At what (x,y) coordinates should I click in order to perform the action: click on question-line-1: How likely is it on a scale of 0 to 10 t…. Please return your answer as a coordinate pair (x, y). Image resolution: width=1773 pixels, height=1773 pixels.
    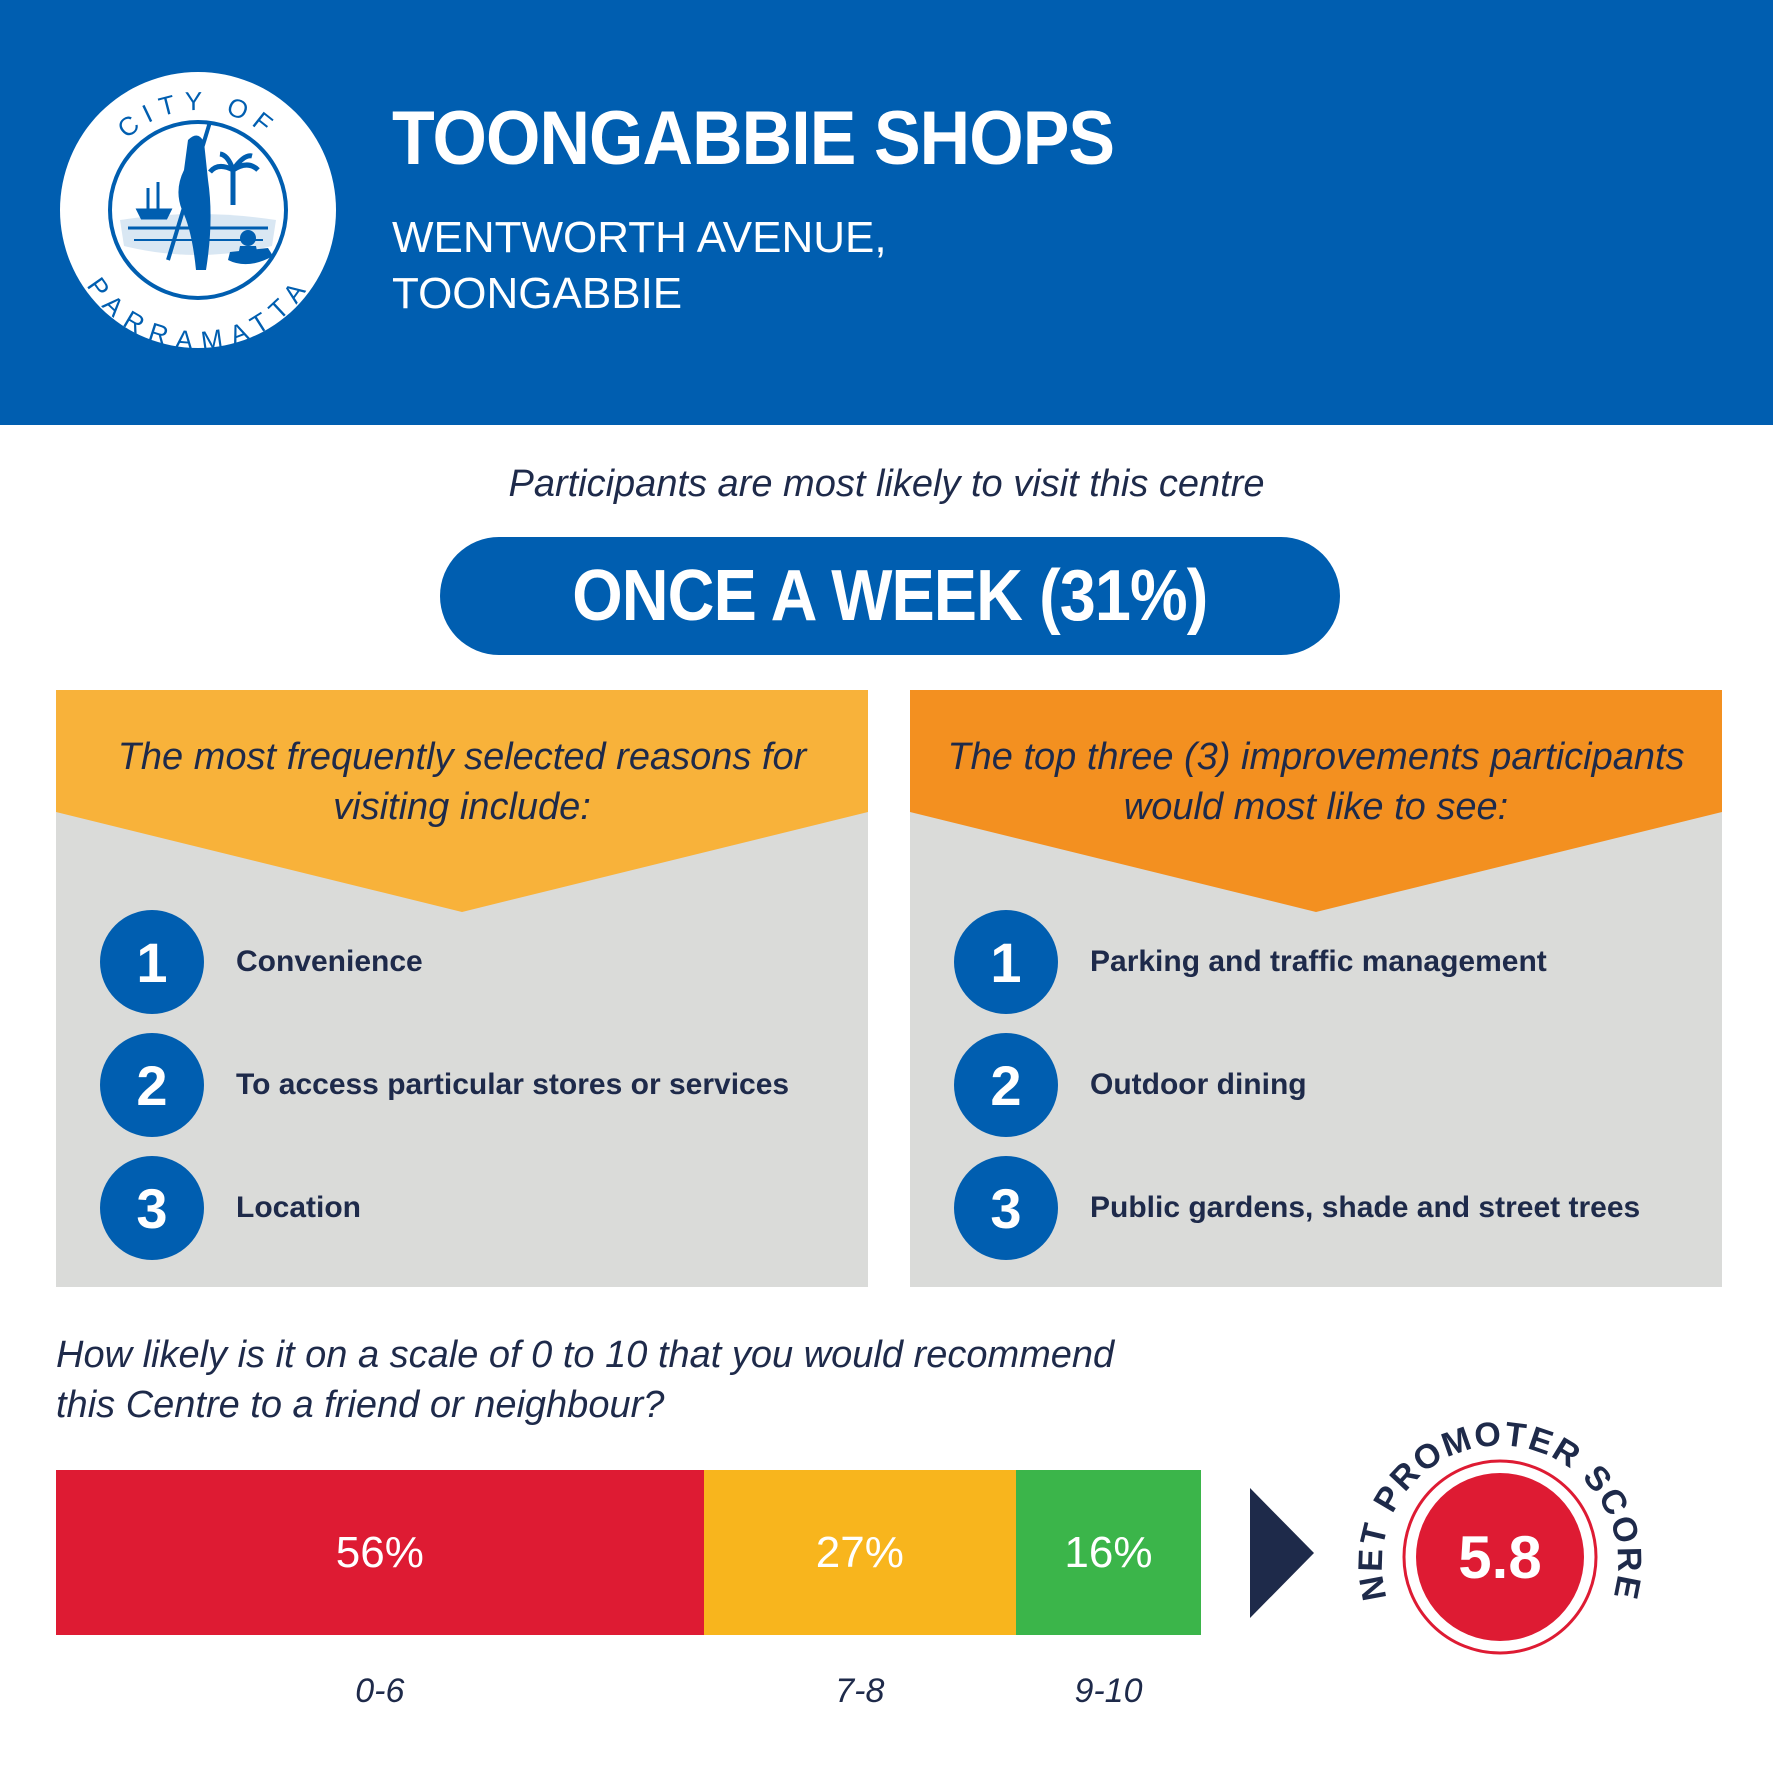
    Looking at the image, I should click on (656, 1355).